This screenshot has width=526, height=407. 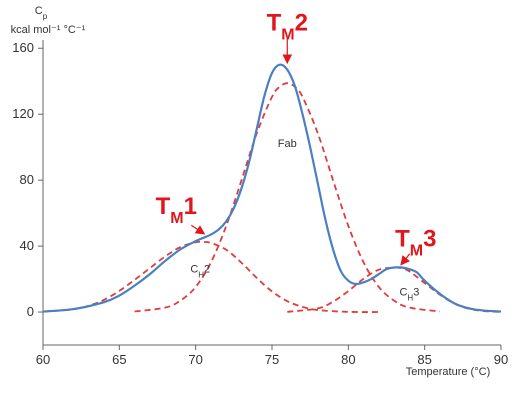 I want to click on x-tick-label: 85, so click(x=424, y=359).